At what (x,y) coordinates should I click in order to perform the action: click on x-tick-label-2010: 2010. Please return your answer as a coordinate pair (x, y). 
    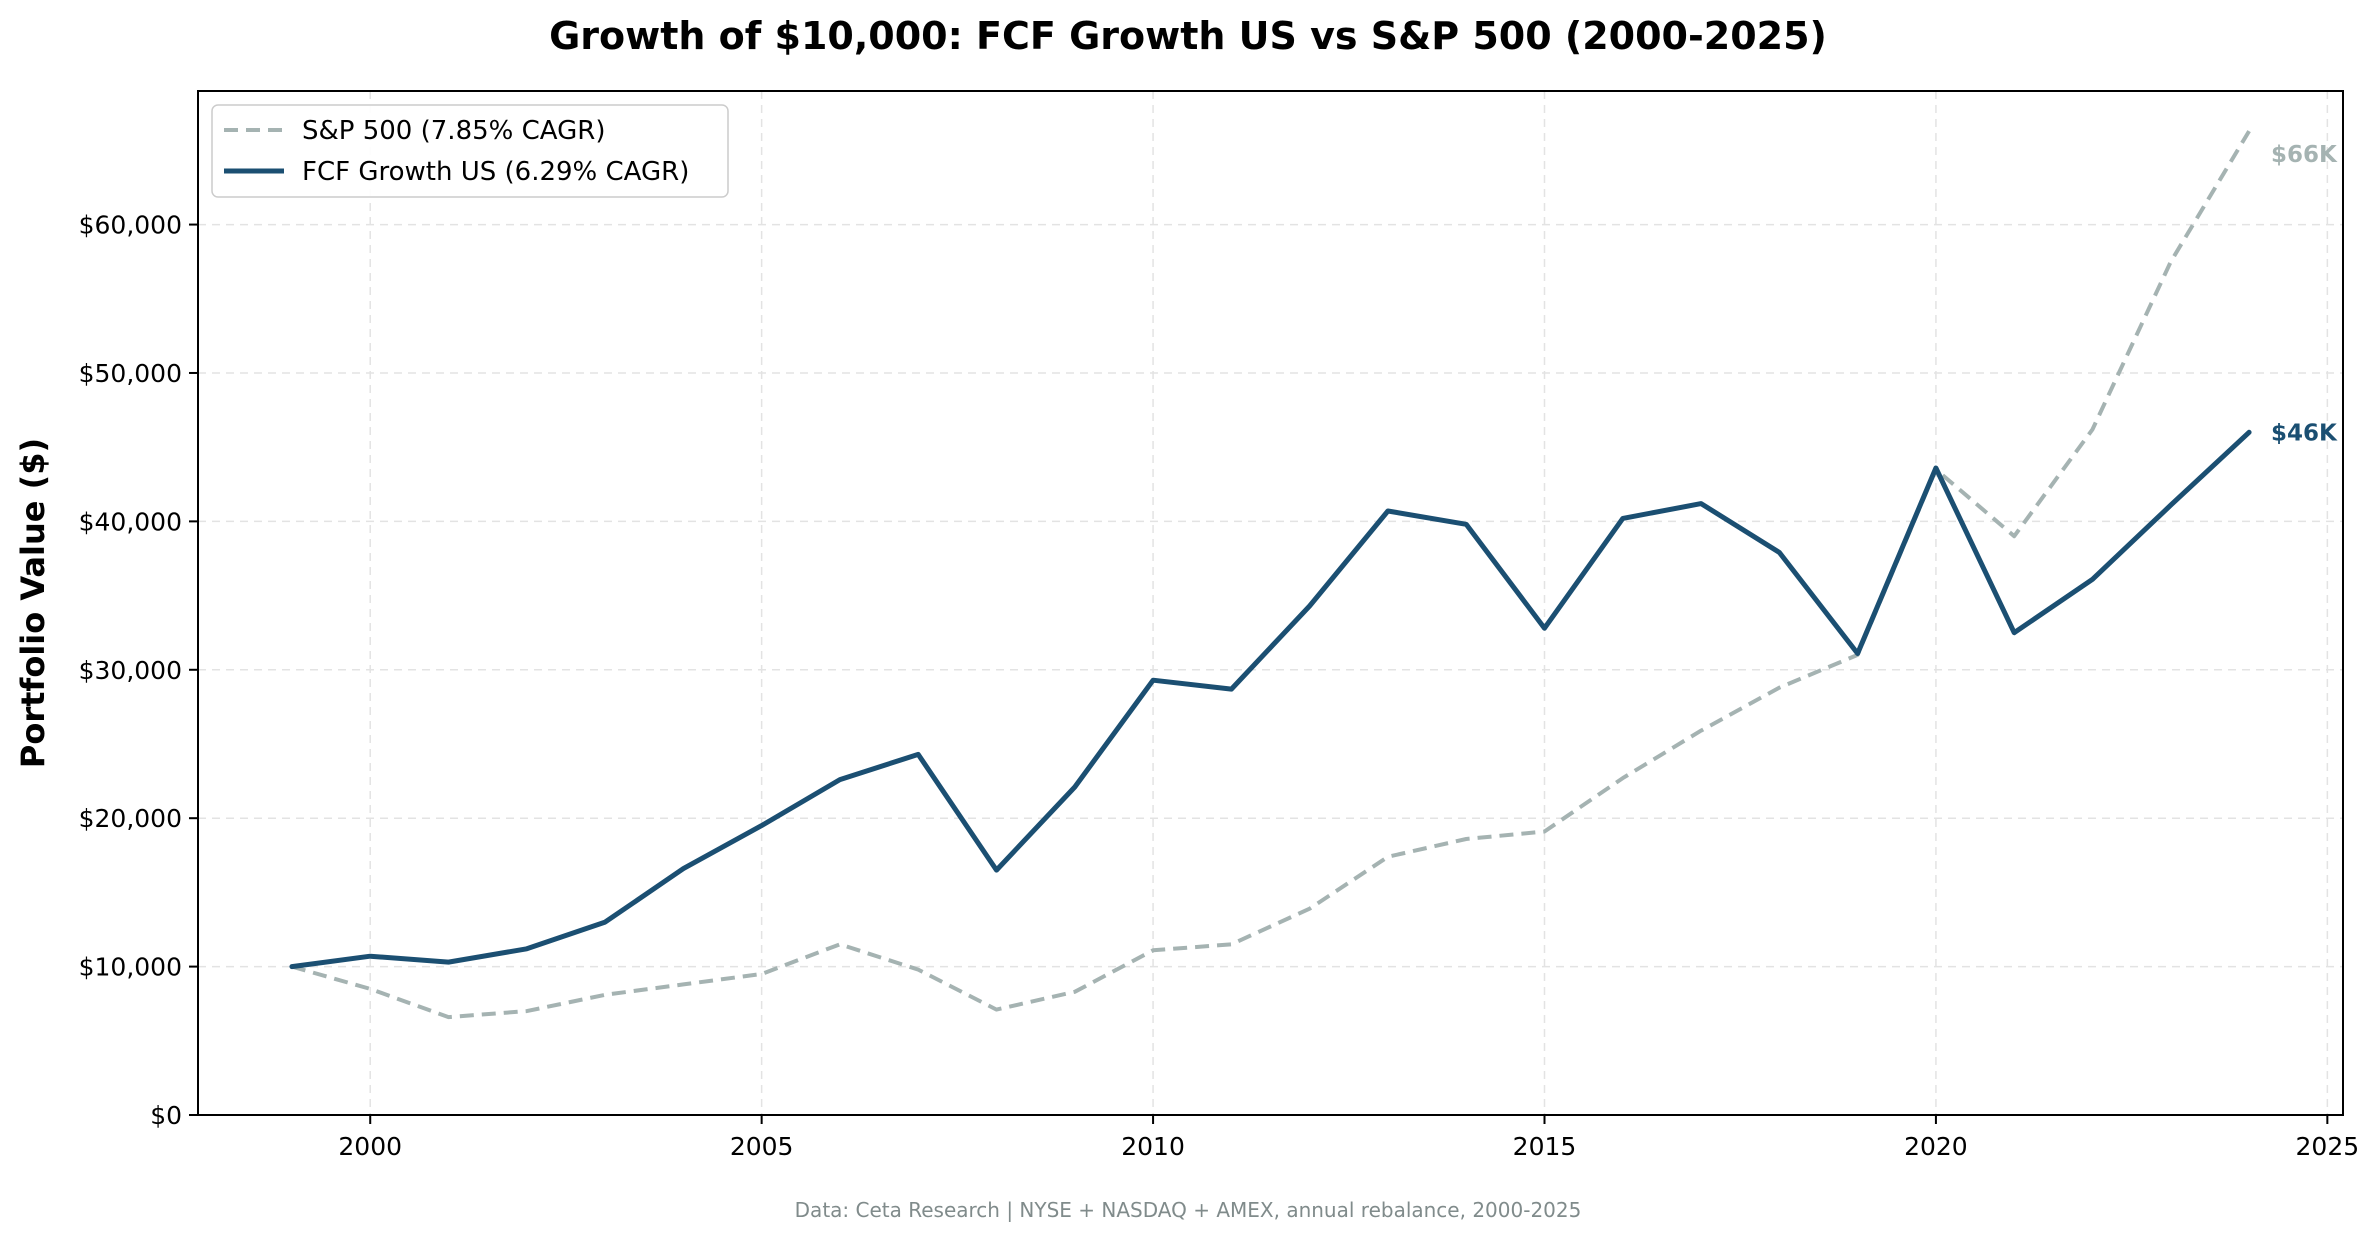
    Looking at the image, I should click on (1153, 1146).